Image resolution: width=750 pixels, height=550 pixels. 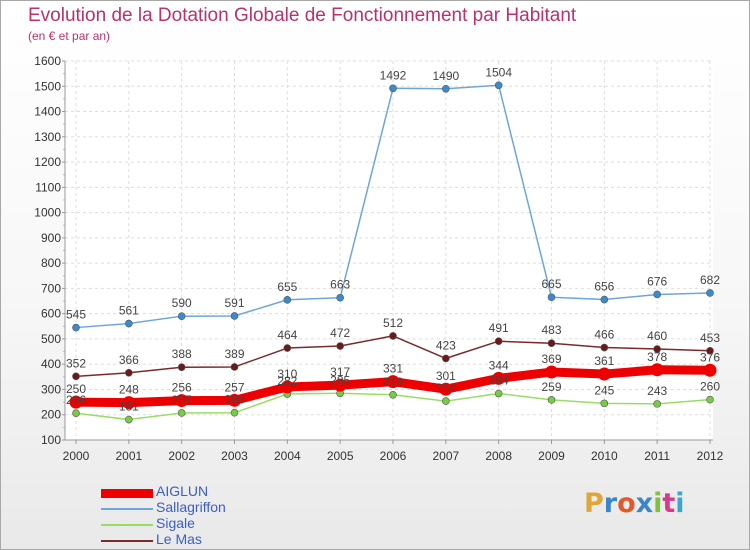 I want to click on data-label: 464, so click(x=287, y=335).